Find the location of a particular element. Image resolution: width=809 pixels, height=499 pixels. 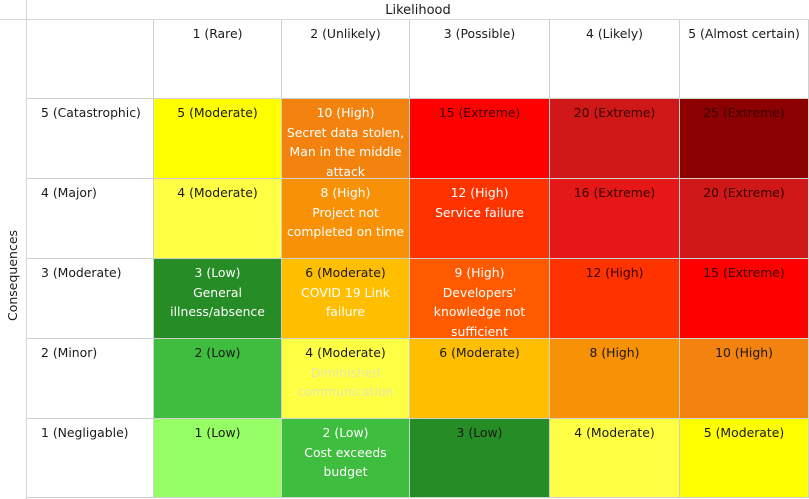

row-header-major: 4 (Major) is located at coordinates (90, 219).